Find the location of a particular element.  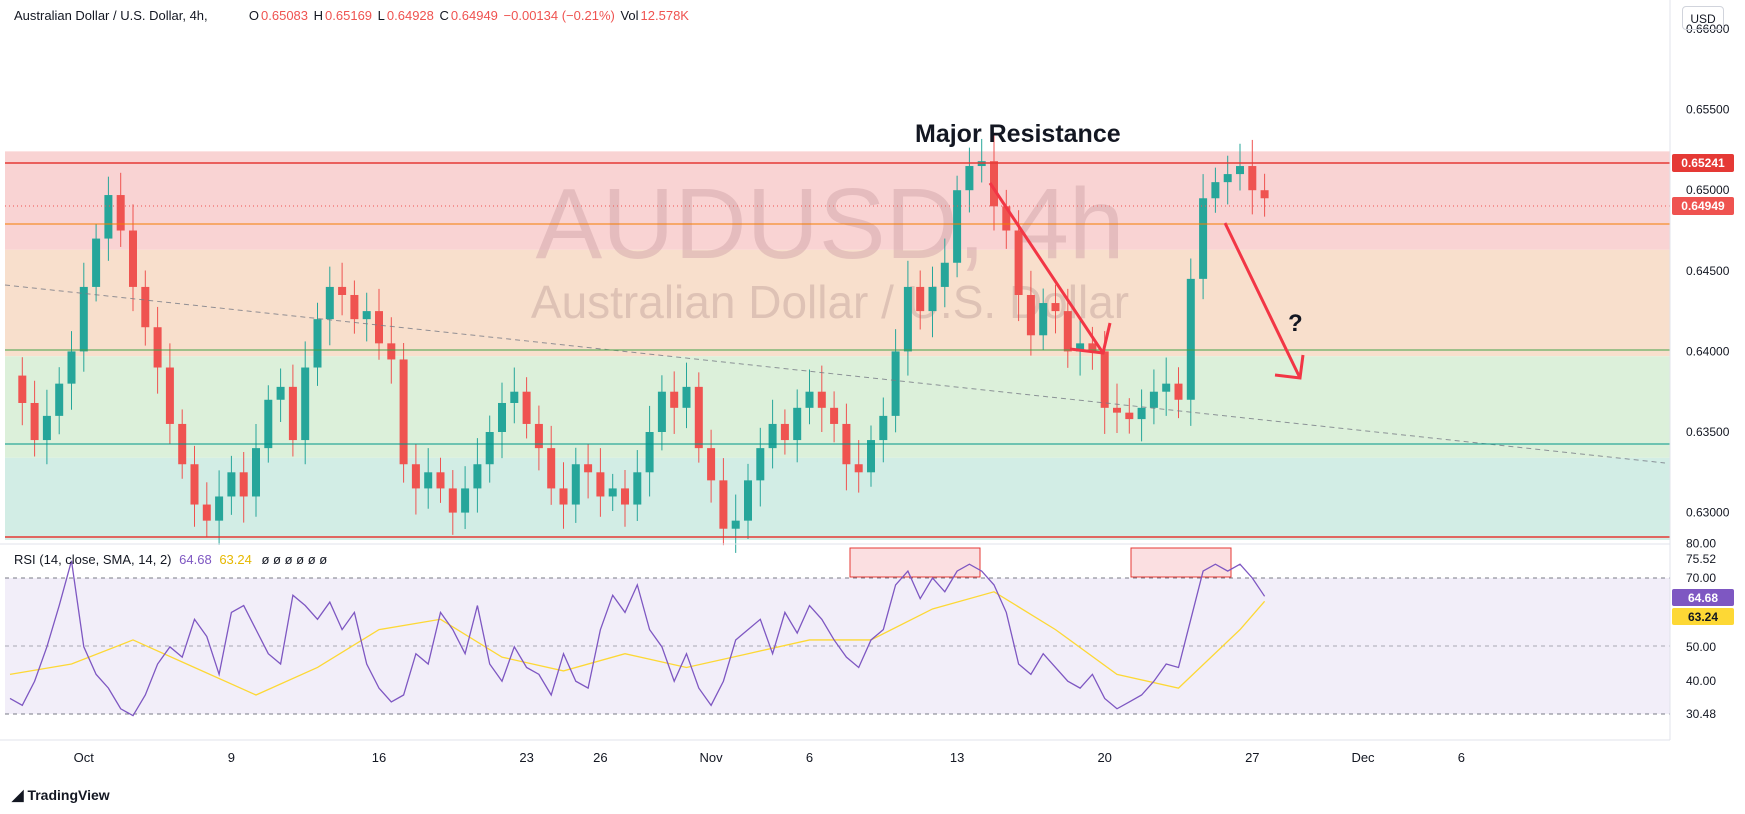

price-tick-2: 0.65500 is located at coordinates (1708, 110).